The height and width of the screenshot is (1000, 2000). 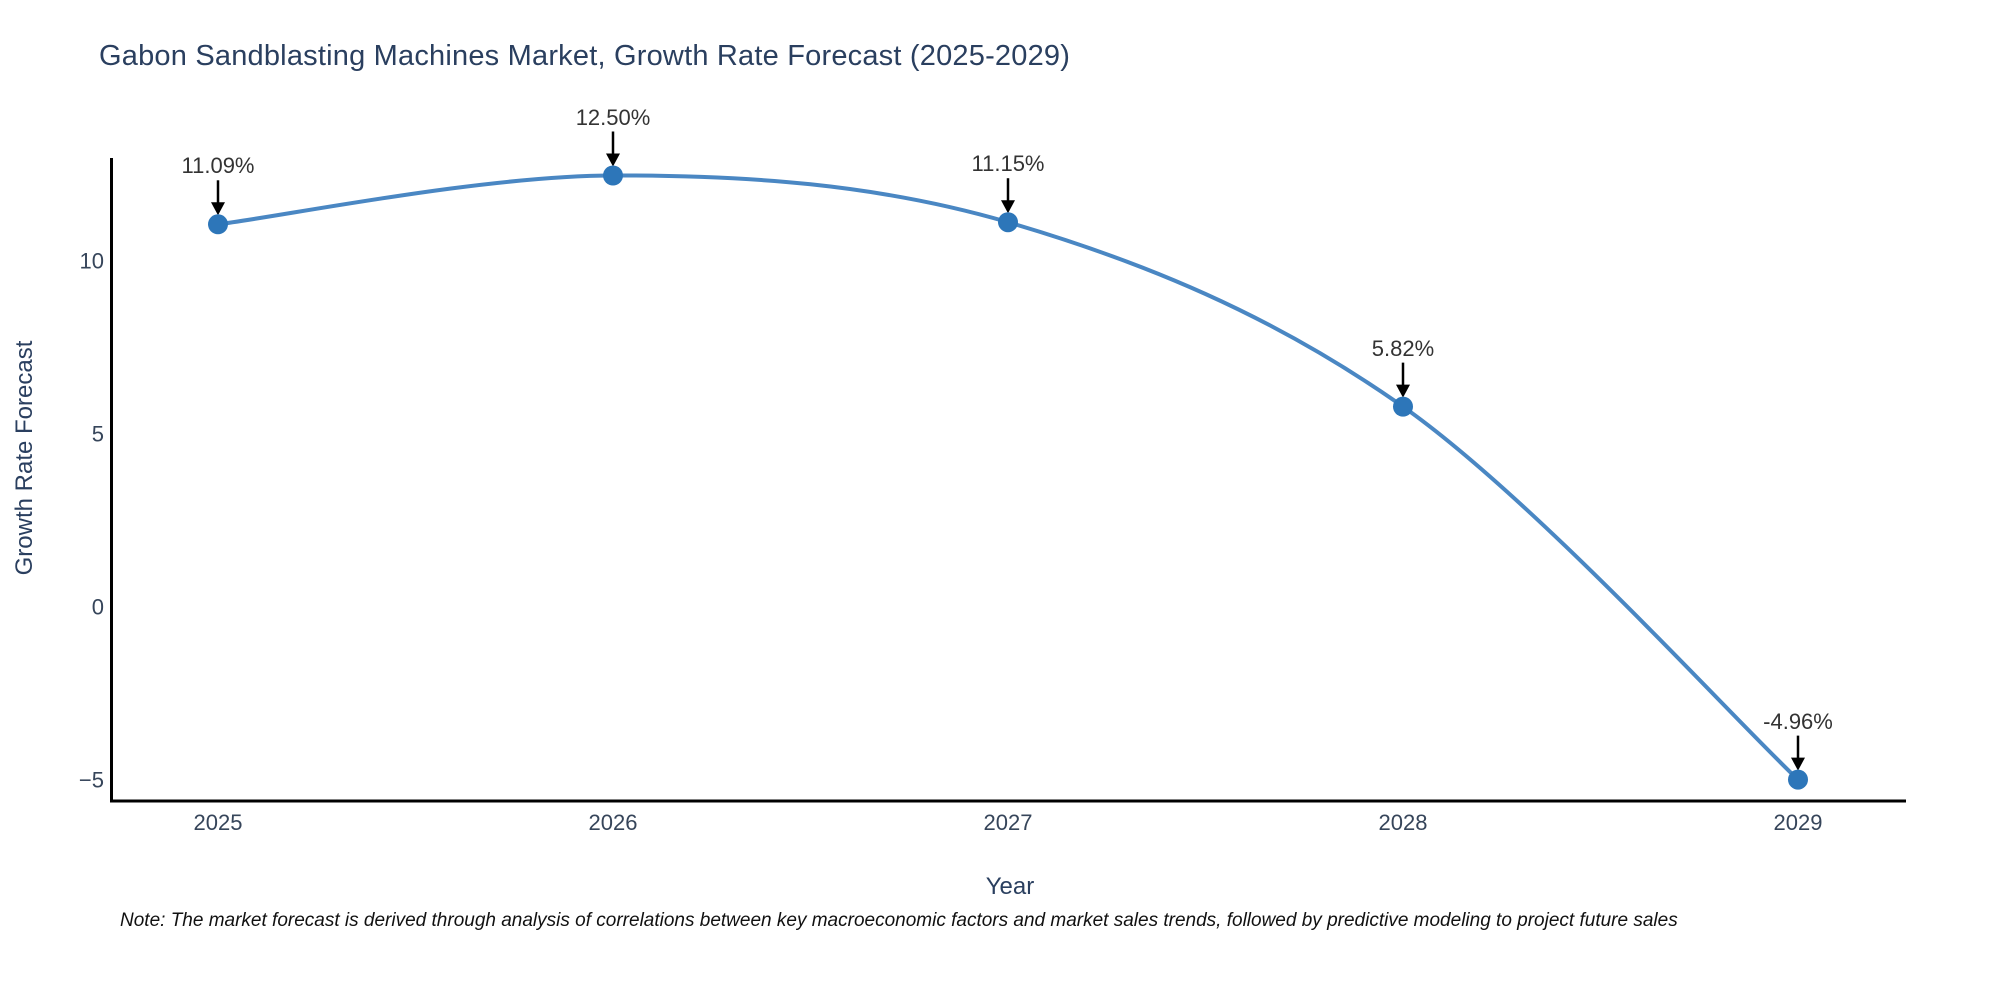 What do you see at coordinates (1798, 721) in the screenshot?
I see `point-value-label-2029: -4.96%` at bounding box center [1798, 721].